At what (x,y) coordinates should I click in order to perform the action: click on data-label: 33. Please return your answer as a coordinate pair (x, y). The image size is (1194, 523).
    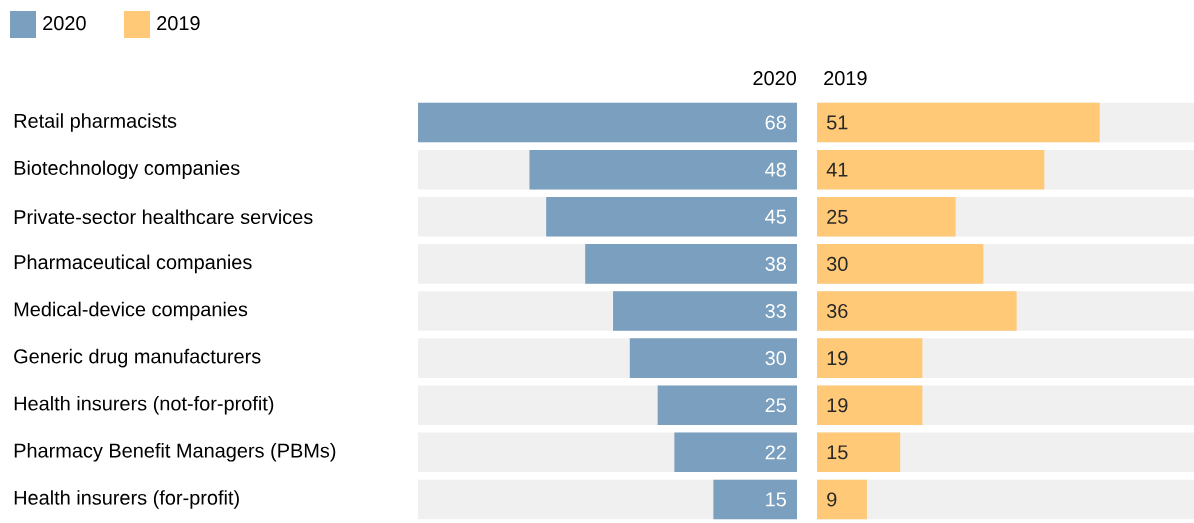
    Looking at the image, I should click on (775, 311).